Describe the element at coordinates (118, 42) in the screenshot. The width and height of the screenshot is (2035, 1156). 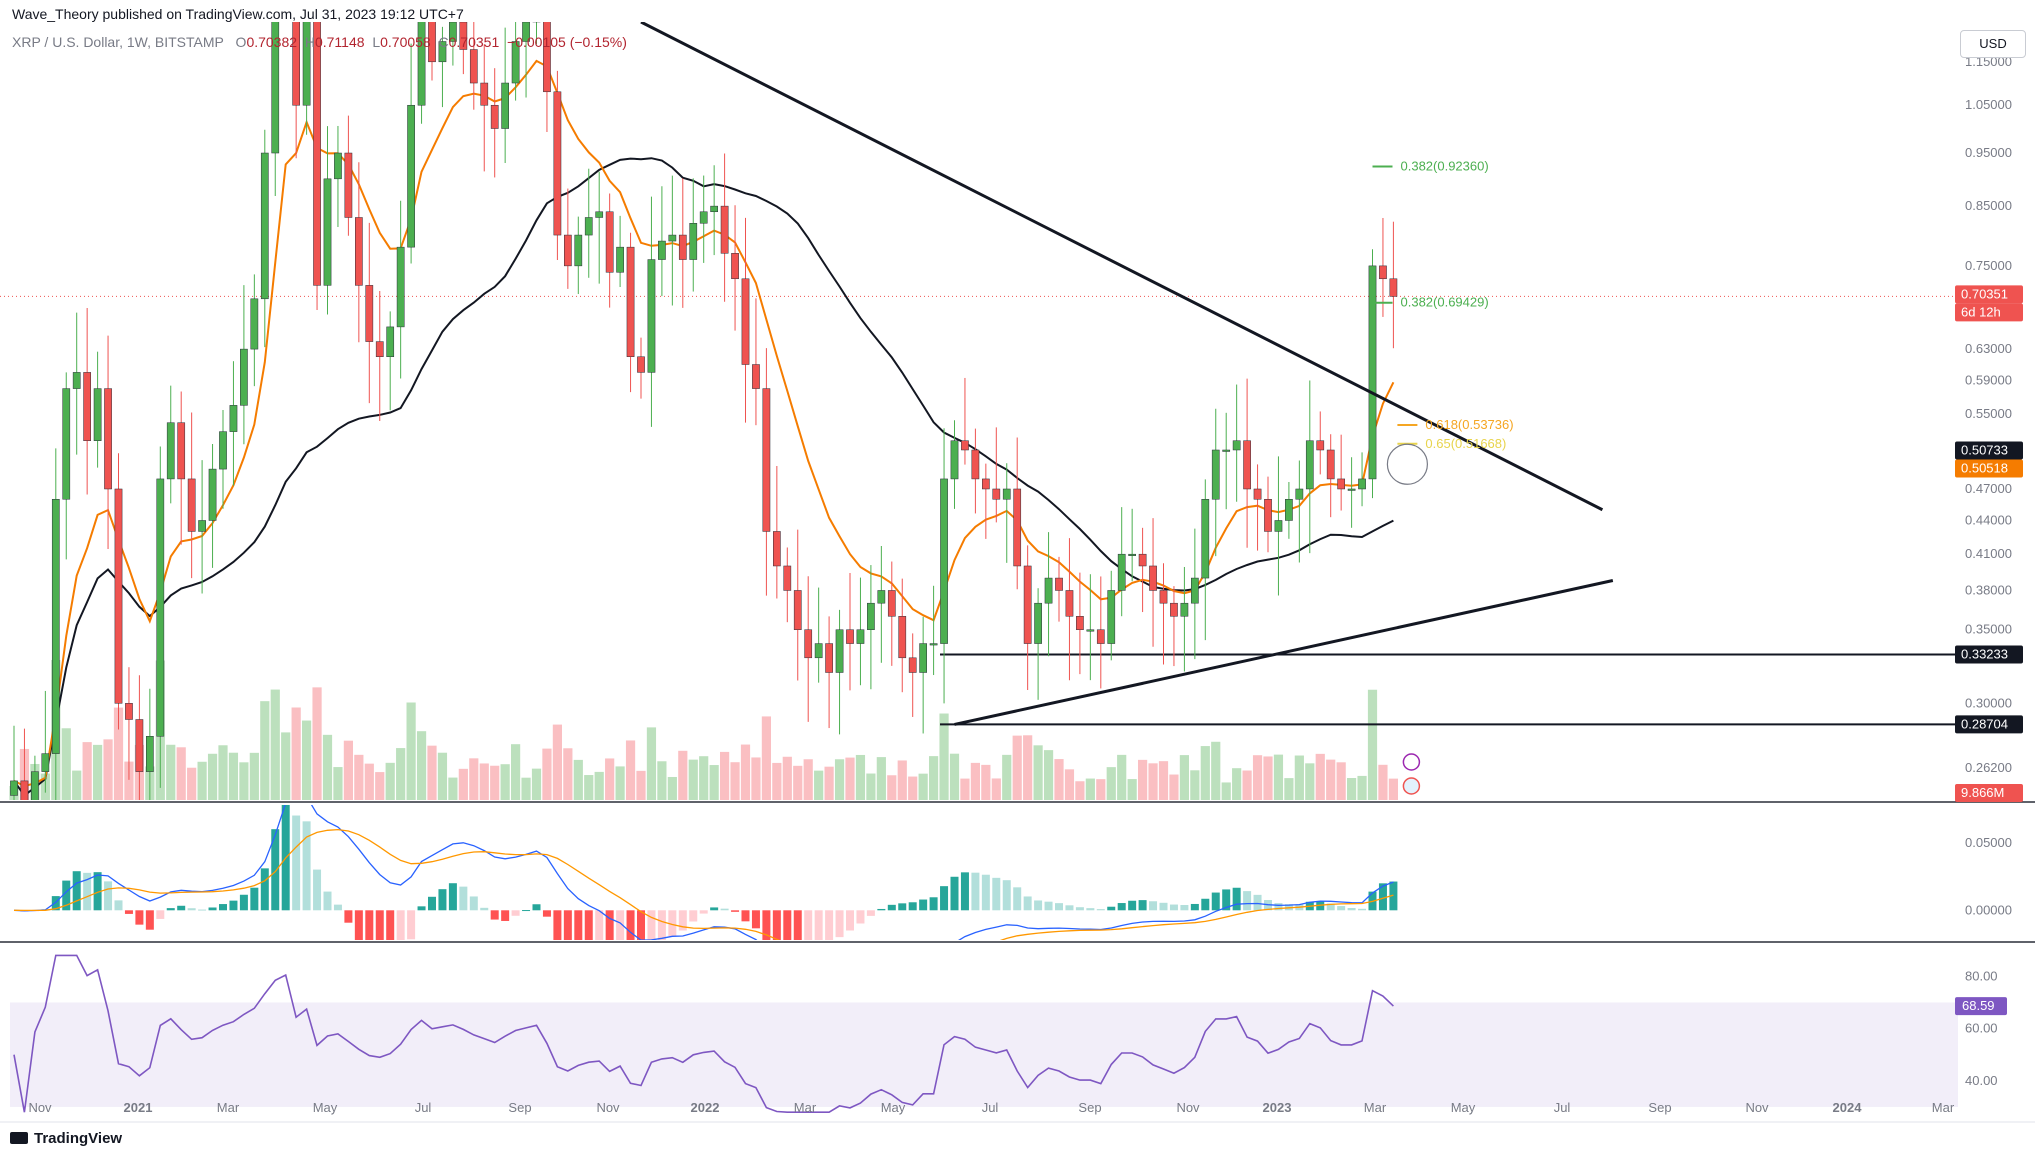
I see `symbol-title: XRP / U.S. Dollar, 1W, BITSTAMP` at that location.